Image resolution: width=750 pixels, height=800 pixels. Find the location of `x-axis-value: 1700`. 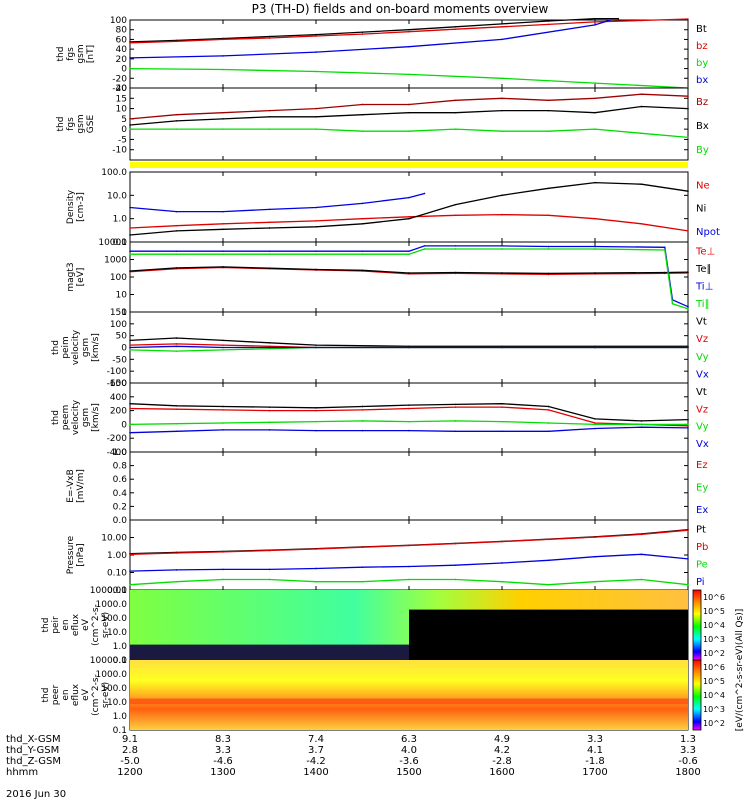

x-axis-value: 1700 is located at coordinates (594, 772).